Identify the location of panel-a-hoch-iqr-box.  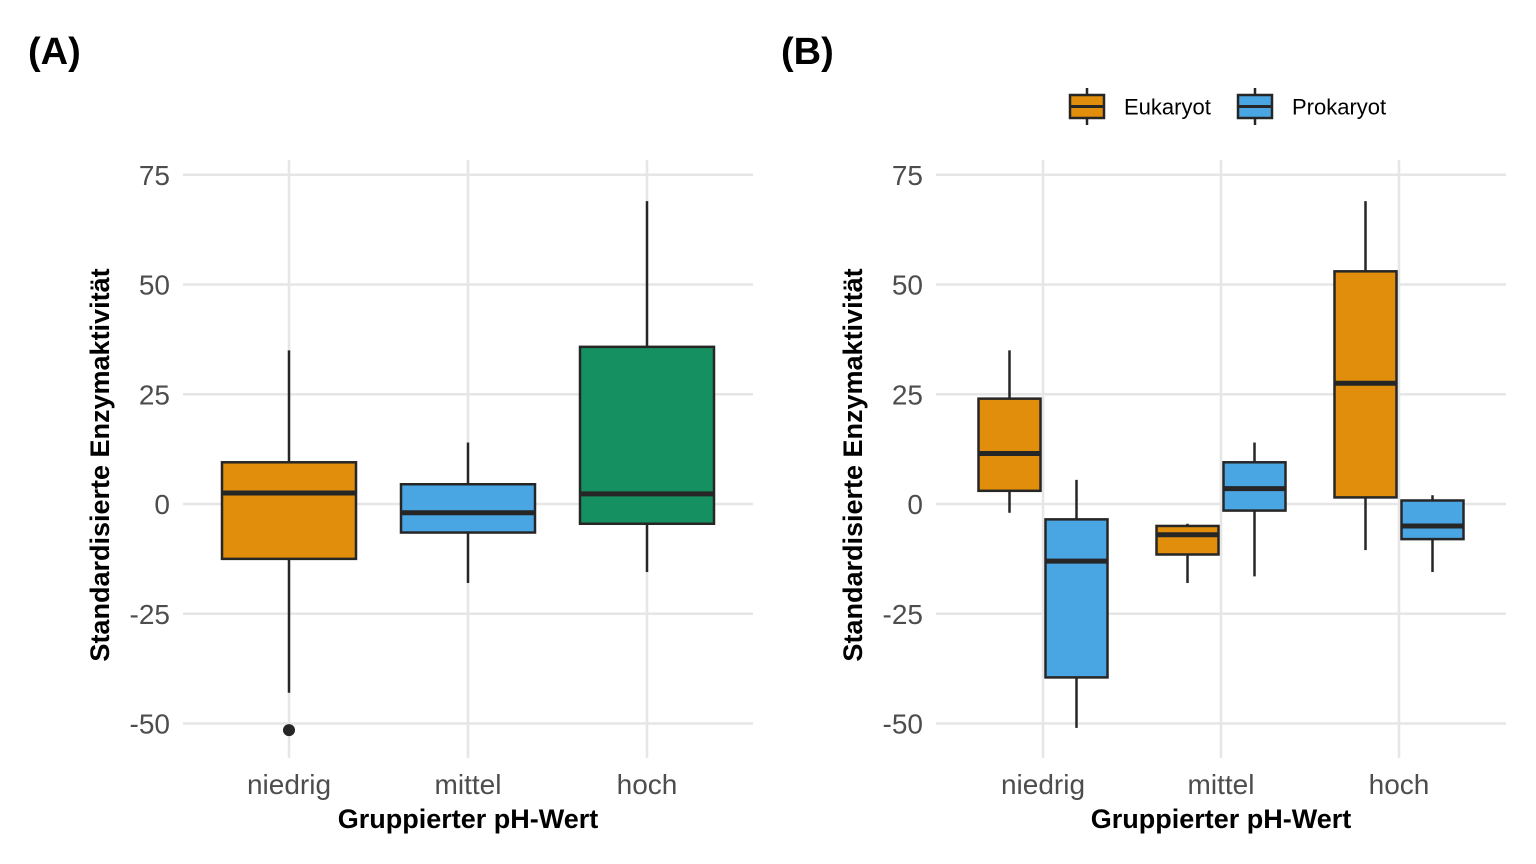
(647, 435).